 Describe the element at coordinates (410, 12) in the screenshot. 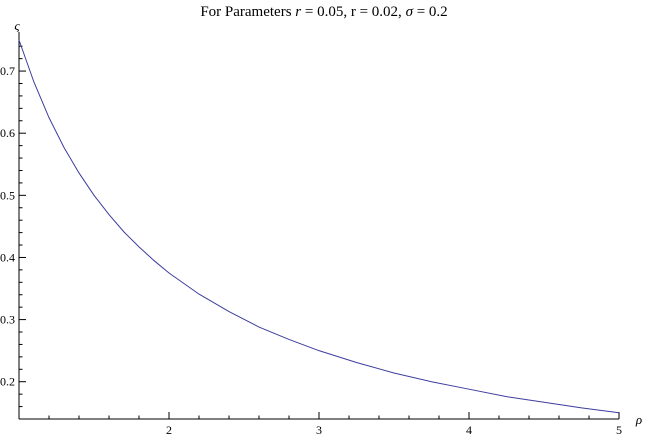

I see `chart-title-part: σ` at that location.